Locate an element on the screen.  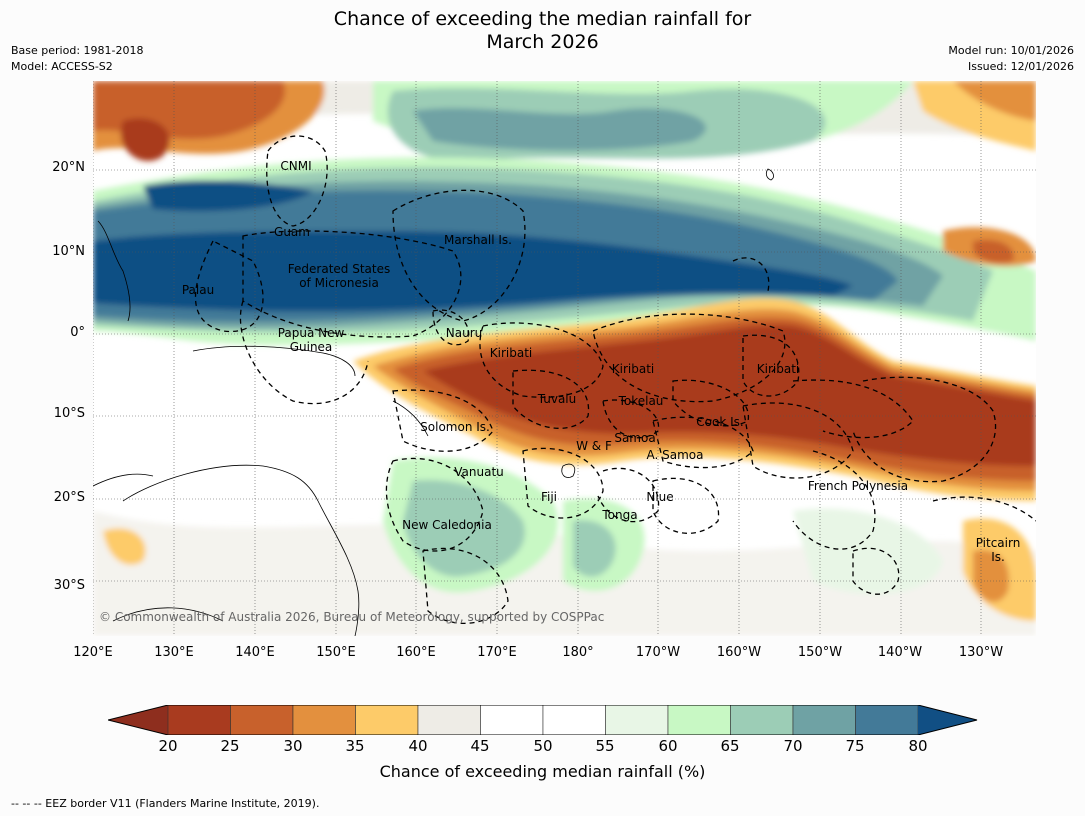
colorbar-tick: 75 is located at coordinates (855, 746).